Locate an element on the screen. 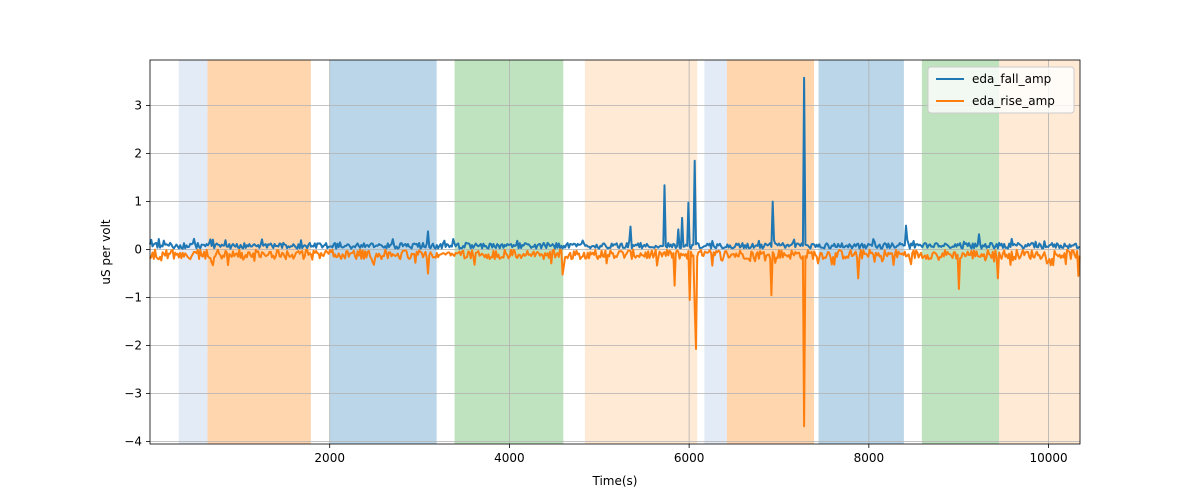 The height and width of the screenshot is (504, 1200). x-tick-label: 2000 is located at coordinates (329, 458).